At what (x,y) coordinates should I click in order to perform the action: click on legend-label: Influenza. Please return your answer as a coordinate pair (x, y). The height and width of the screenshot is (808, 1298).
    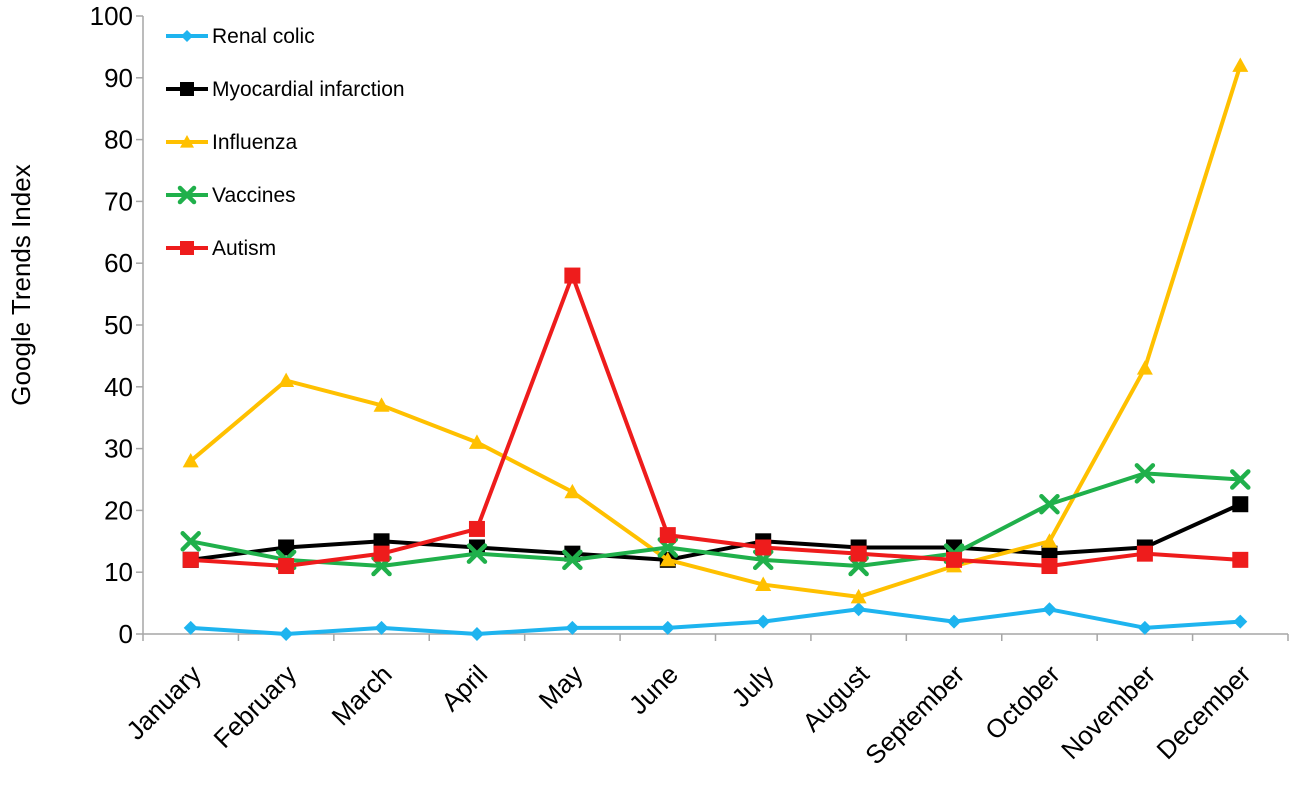
    Looking at the image, I should click on (255, 142).